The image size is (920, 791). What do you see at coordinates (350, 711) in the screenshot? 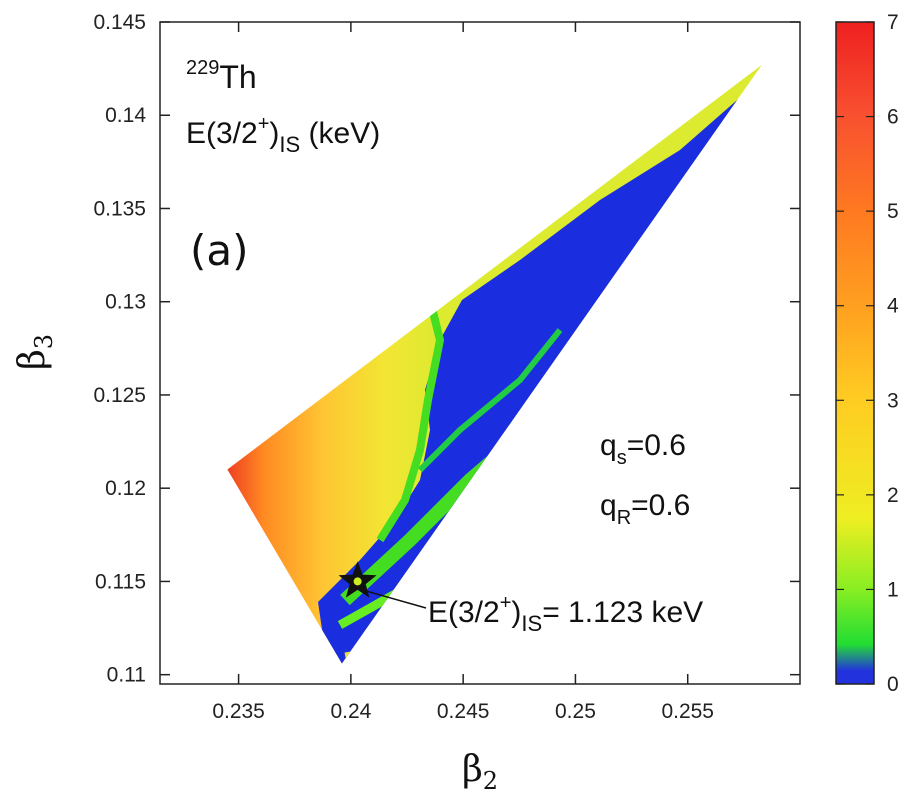
I see `x-tick-label: 0.24` at bounding box center [350, 711].